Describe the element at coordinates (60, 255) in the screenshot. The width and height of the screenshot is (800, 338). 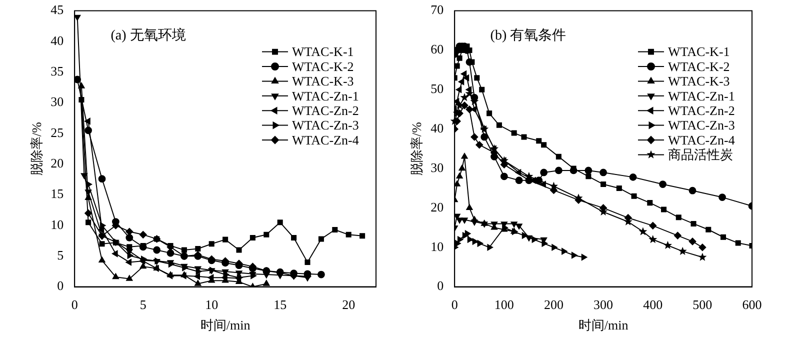
I see `y-tick-label: 5` at that location.